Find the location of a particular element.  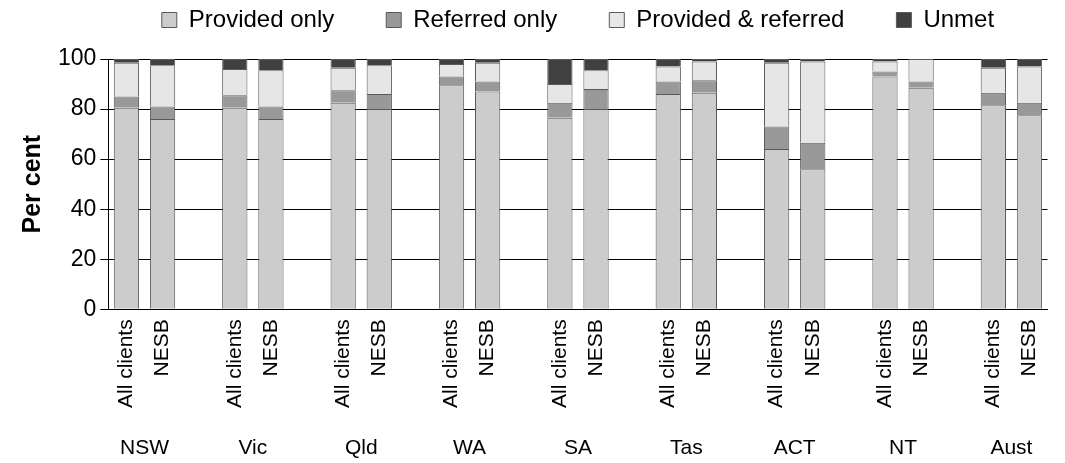

text: NT is located at coordinates (903, 446).